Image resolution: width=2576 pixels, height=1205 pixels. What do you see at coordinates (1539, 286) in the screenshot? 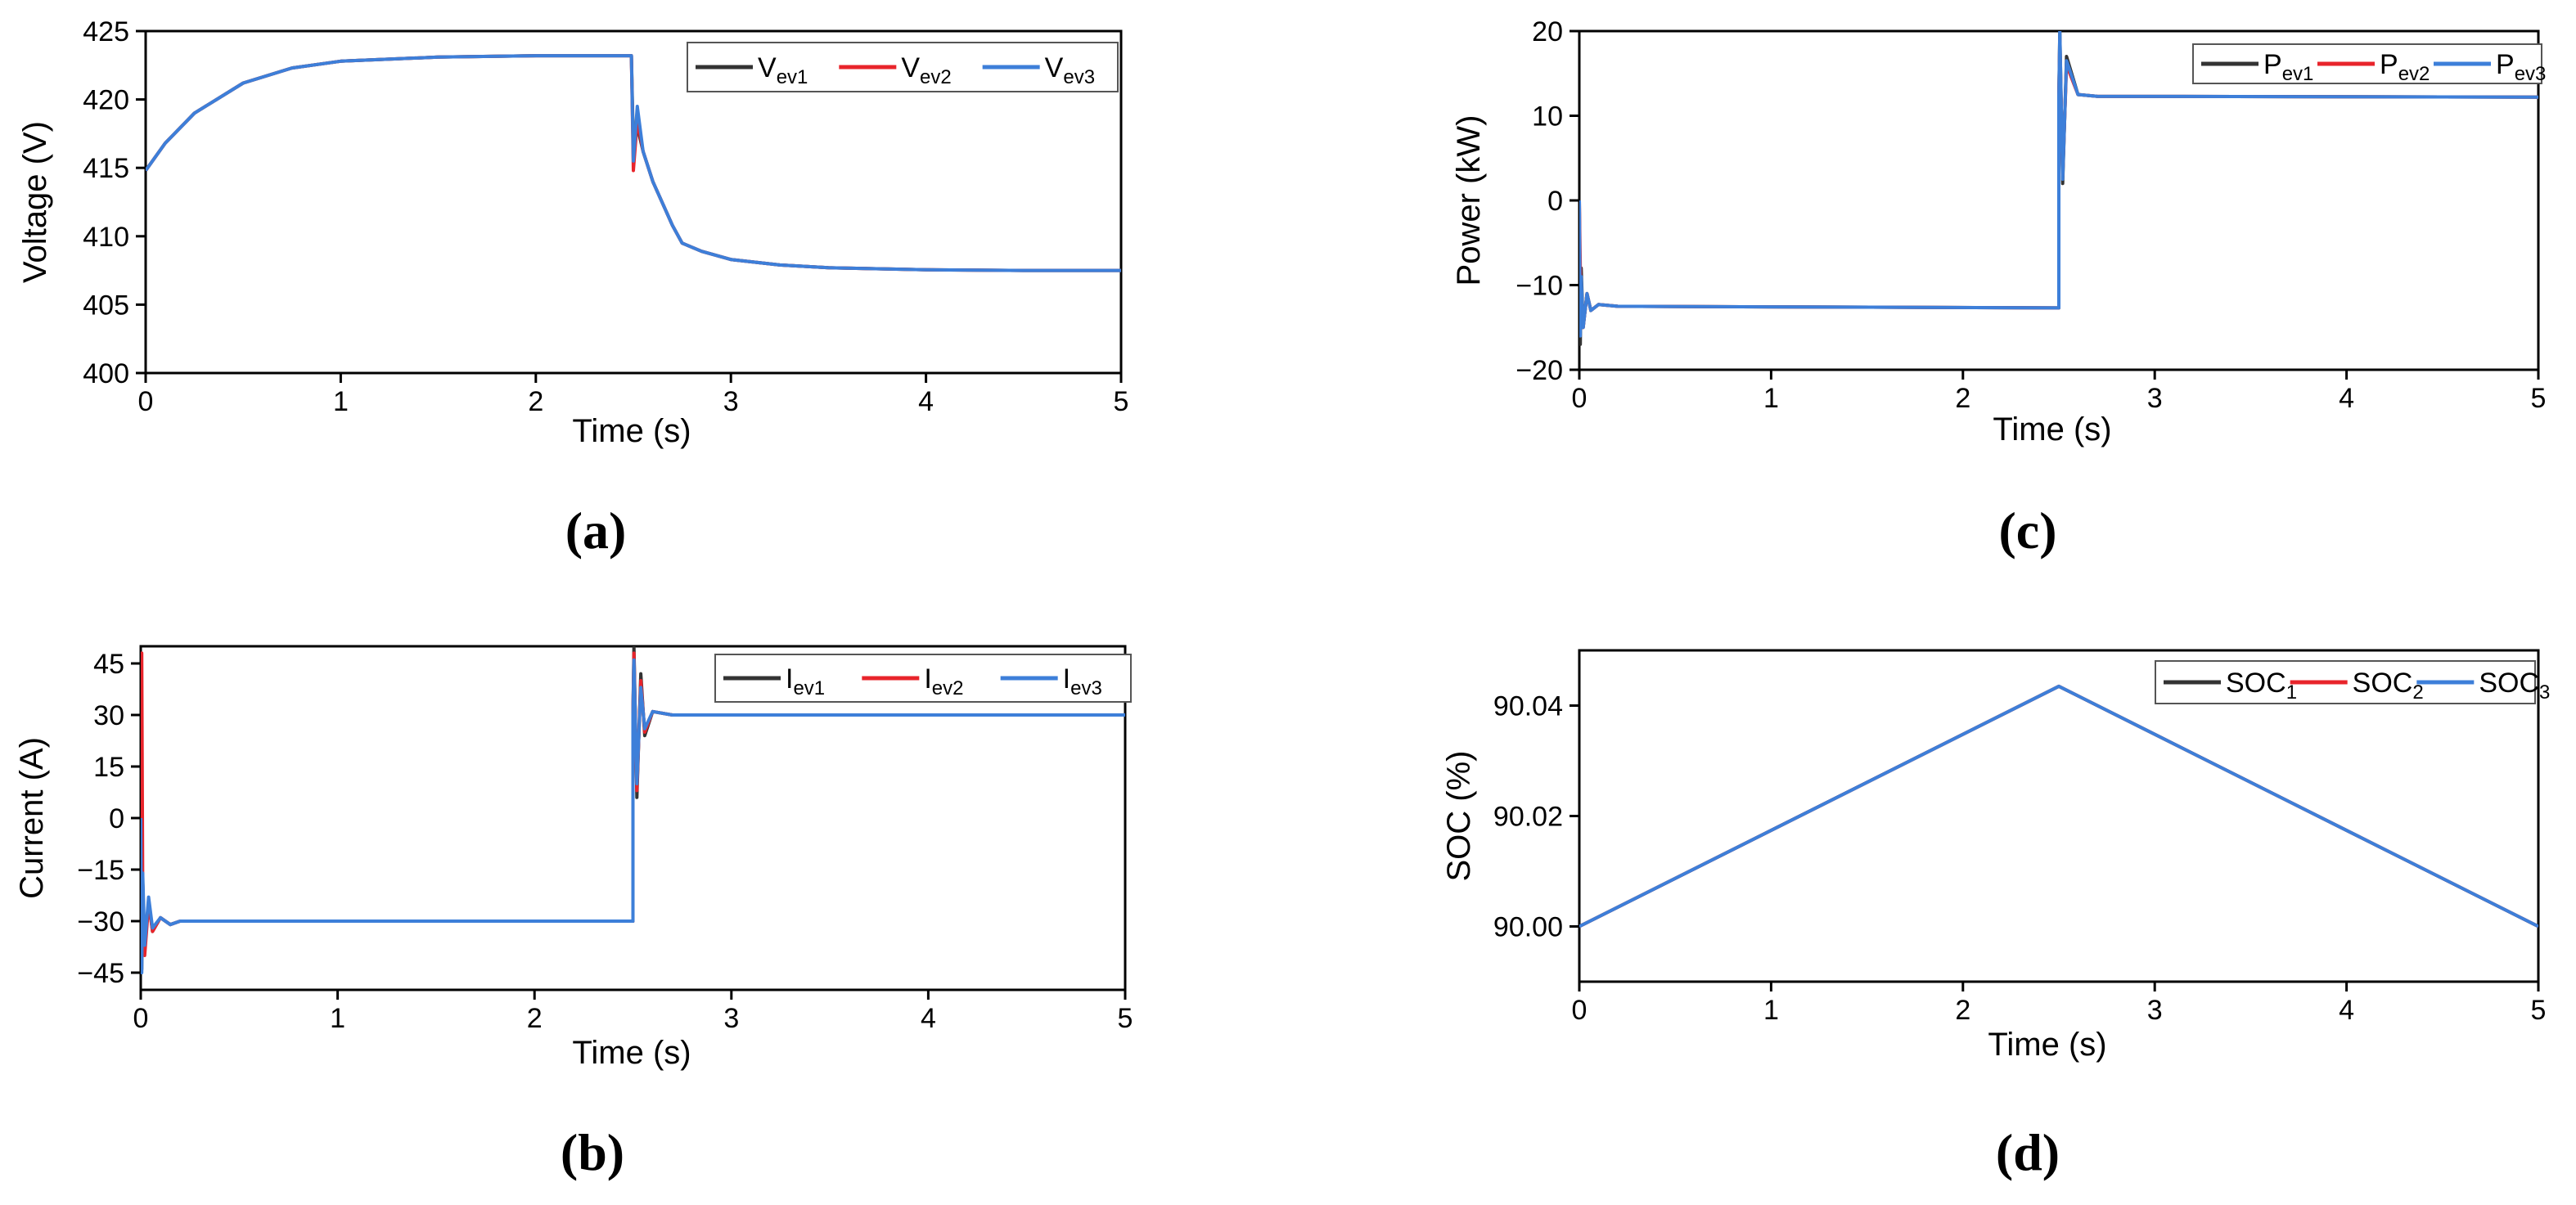
I see `y-tick-label: −10` at bounding box center [1539, 286].